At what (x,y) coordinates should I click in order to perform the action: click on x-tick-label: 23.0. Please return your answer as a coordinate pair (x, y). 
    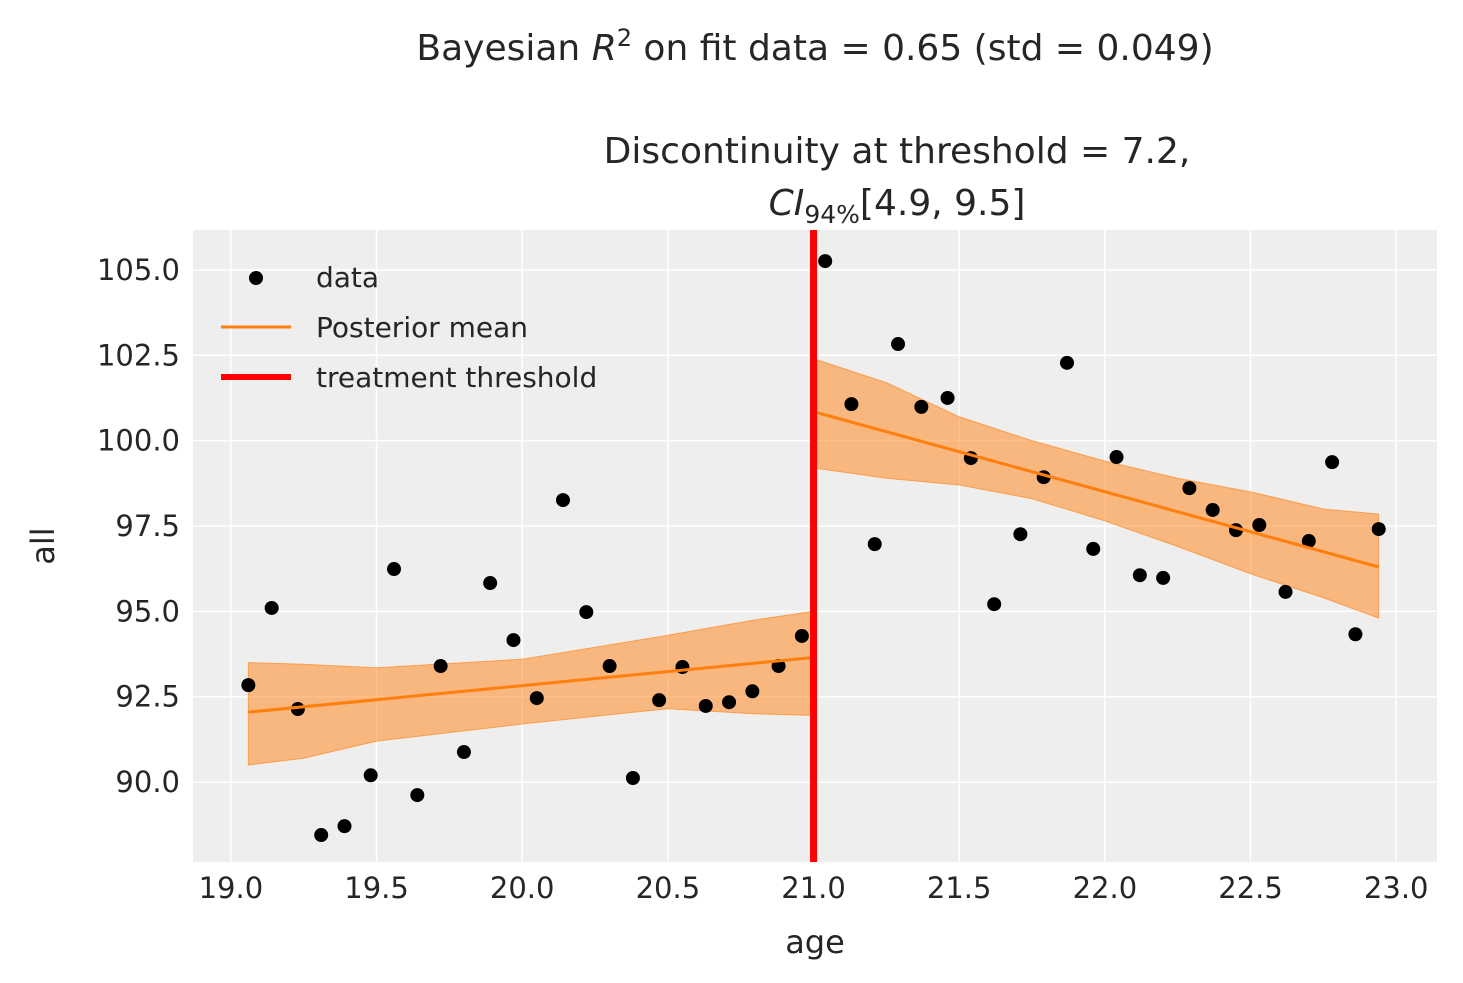
    Looking at the image, I should click on (1396, 888).